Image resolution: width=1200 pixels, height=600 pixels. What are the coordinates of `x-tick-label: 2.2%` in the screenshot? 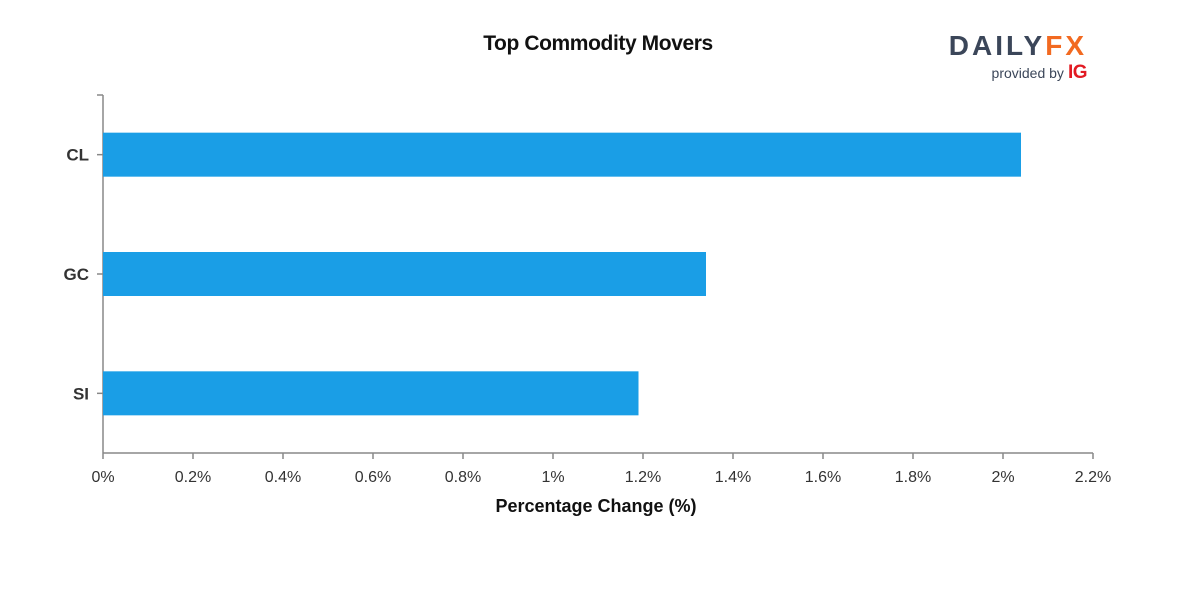 It's located at (1093, 477).